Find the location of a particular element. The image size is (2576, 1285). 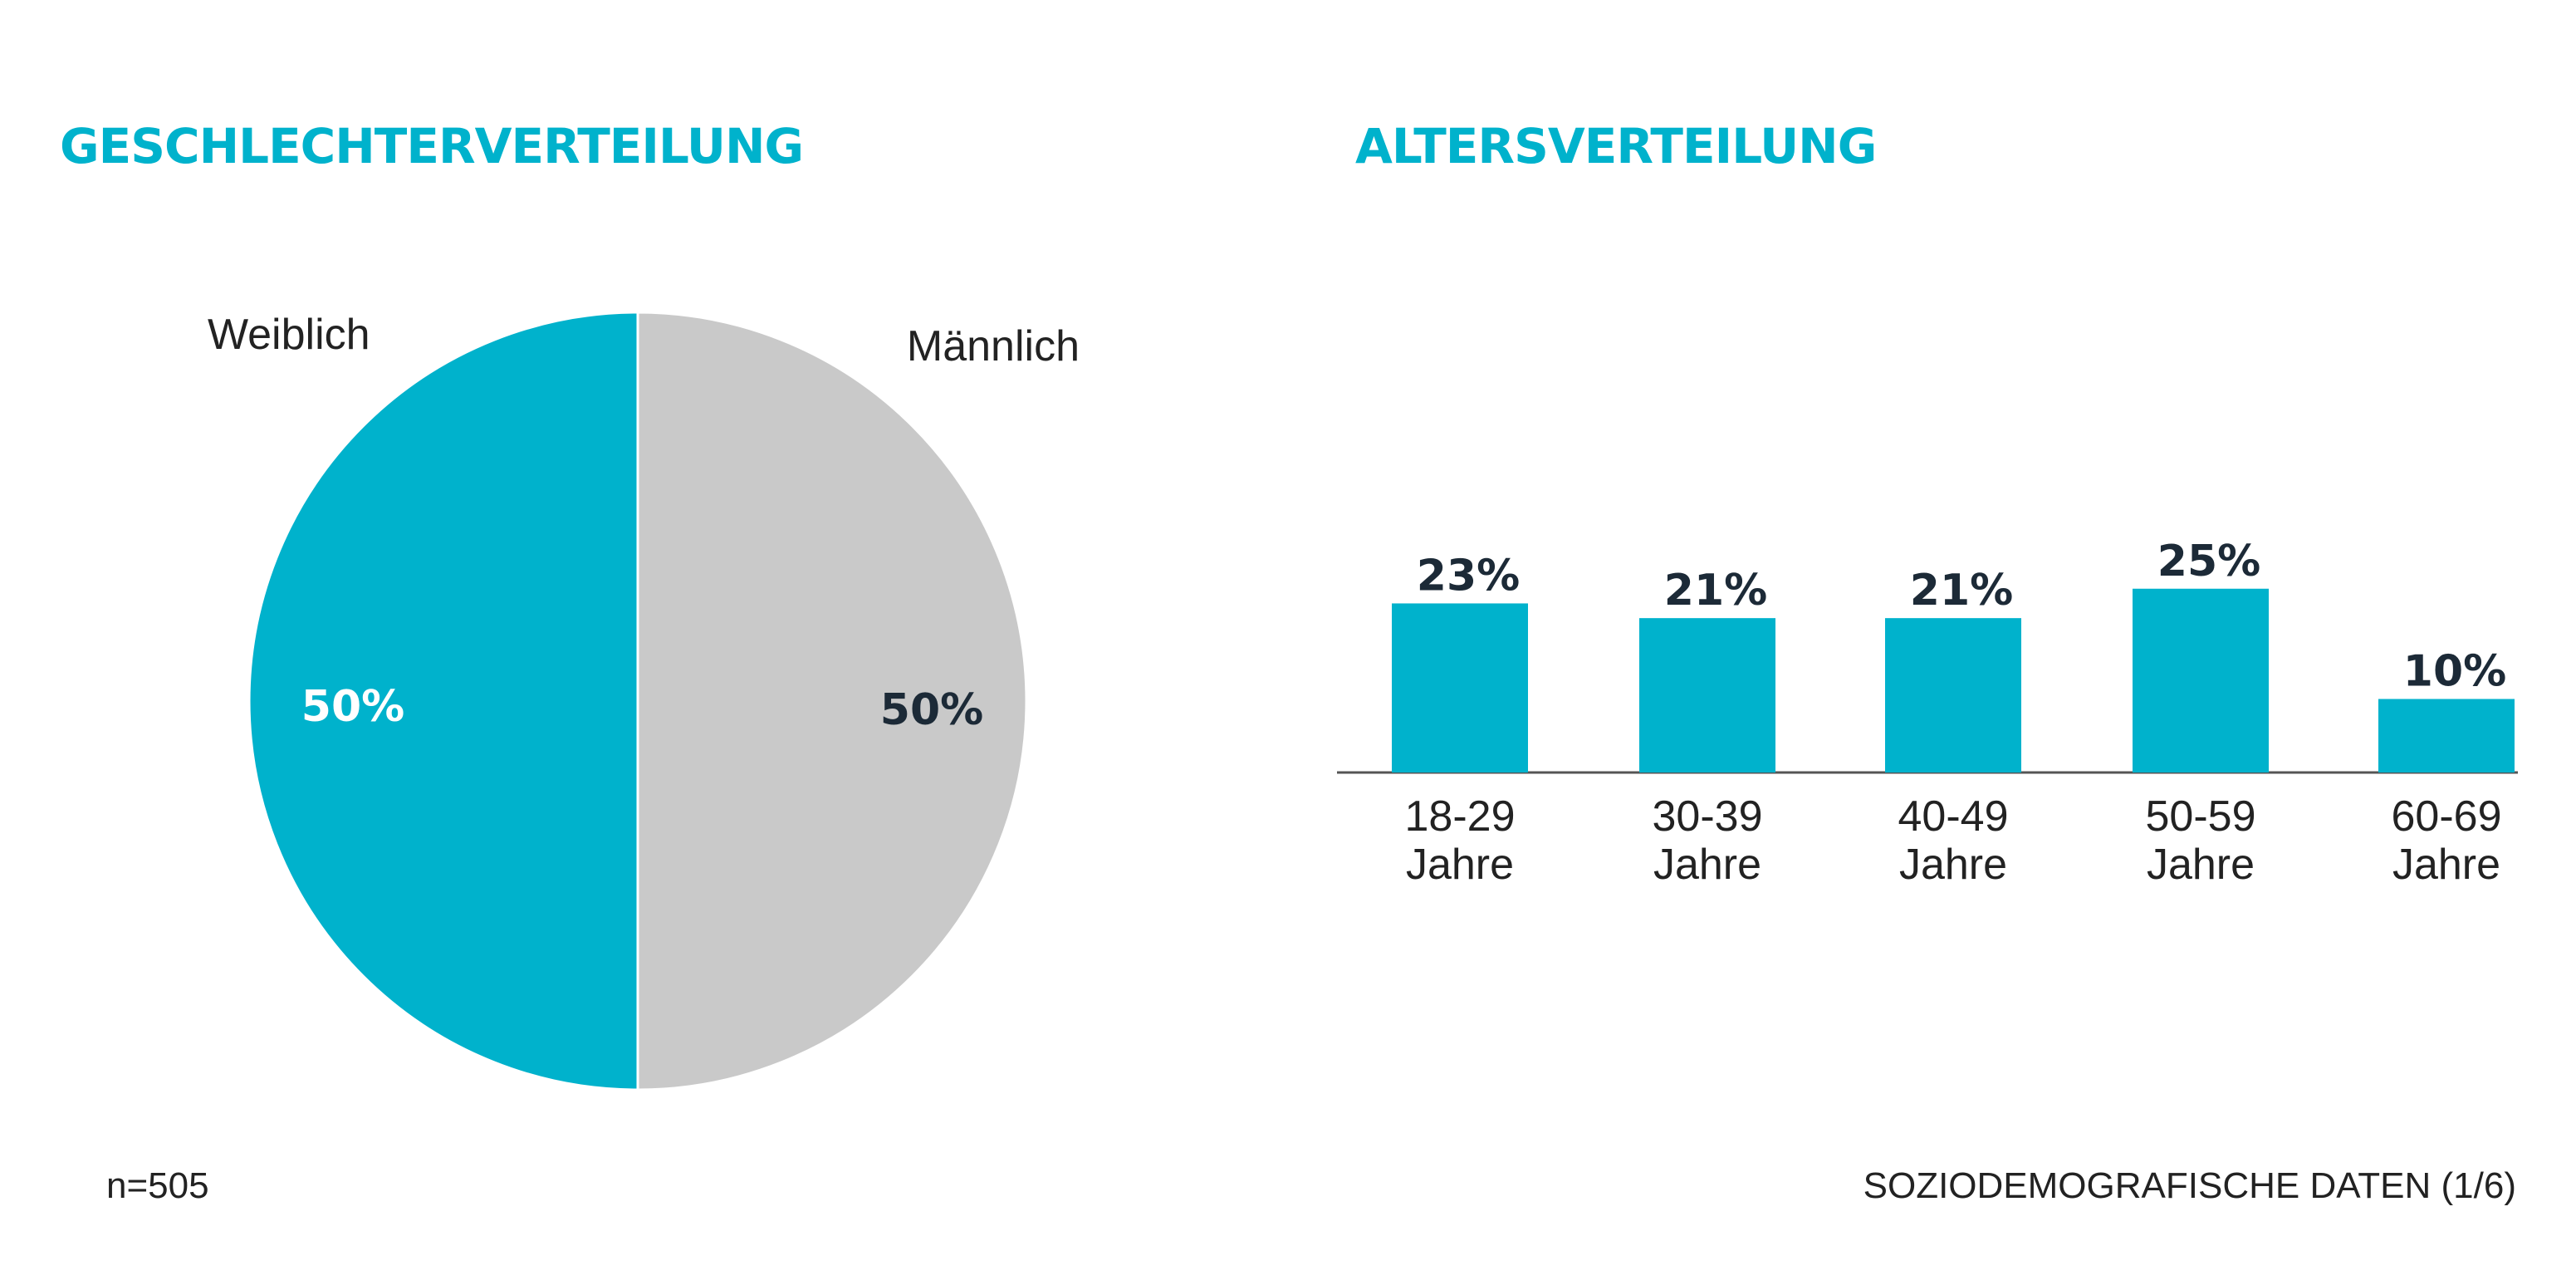

bar-category-label: 30-39 is located at coordinates (1708, 816).